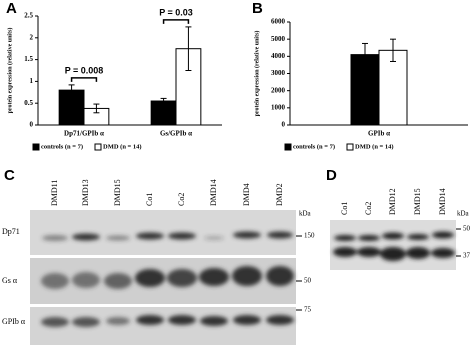 The image size is (474, 345). Describe the element at coordinates (278, 107) in the screenshot. I see `y-tick-label: 1000` at that location.